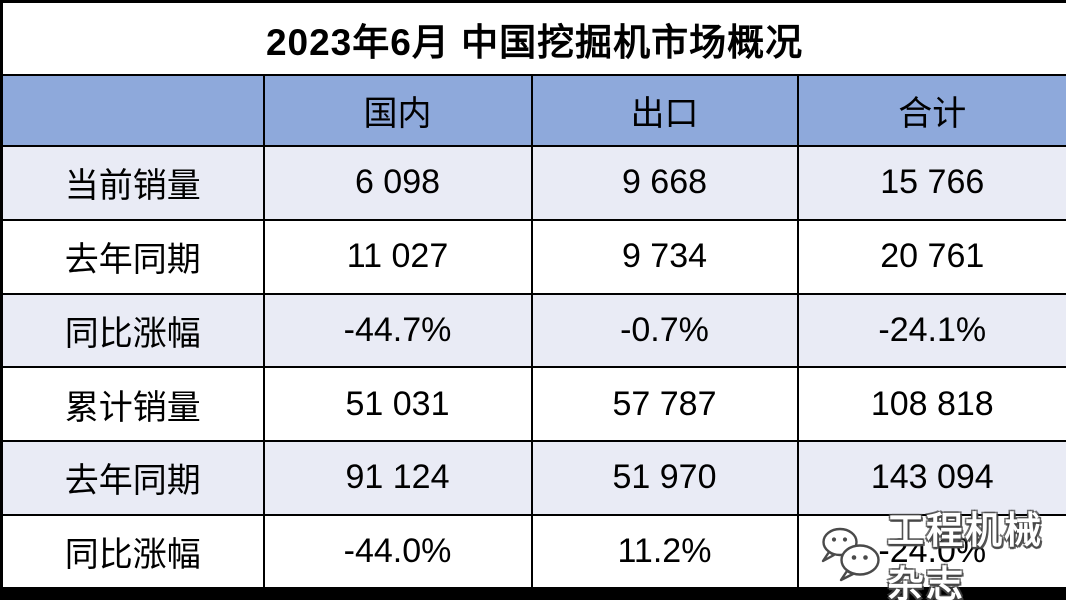 The image size is (1066, 600). What do you see at coordinates (664, 404) in the screenshot?
I see `cell-value: 57 787` at bounding box center [664, 404].